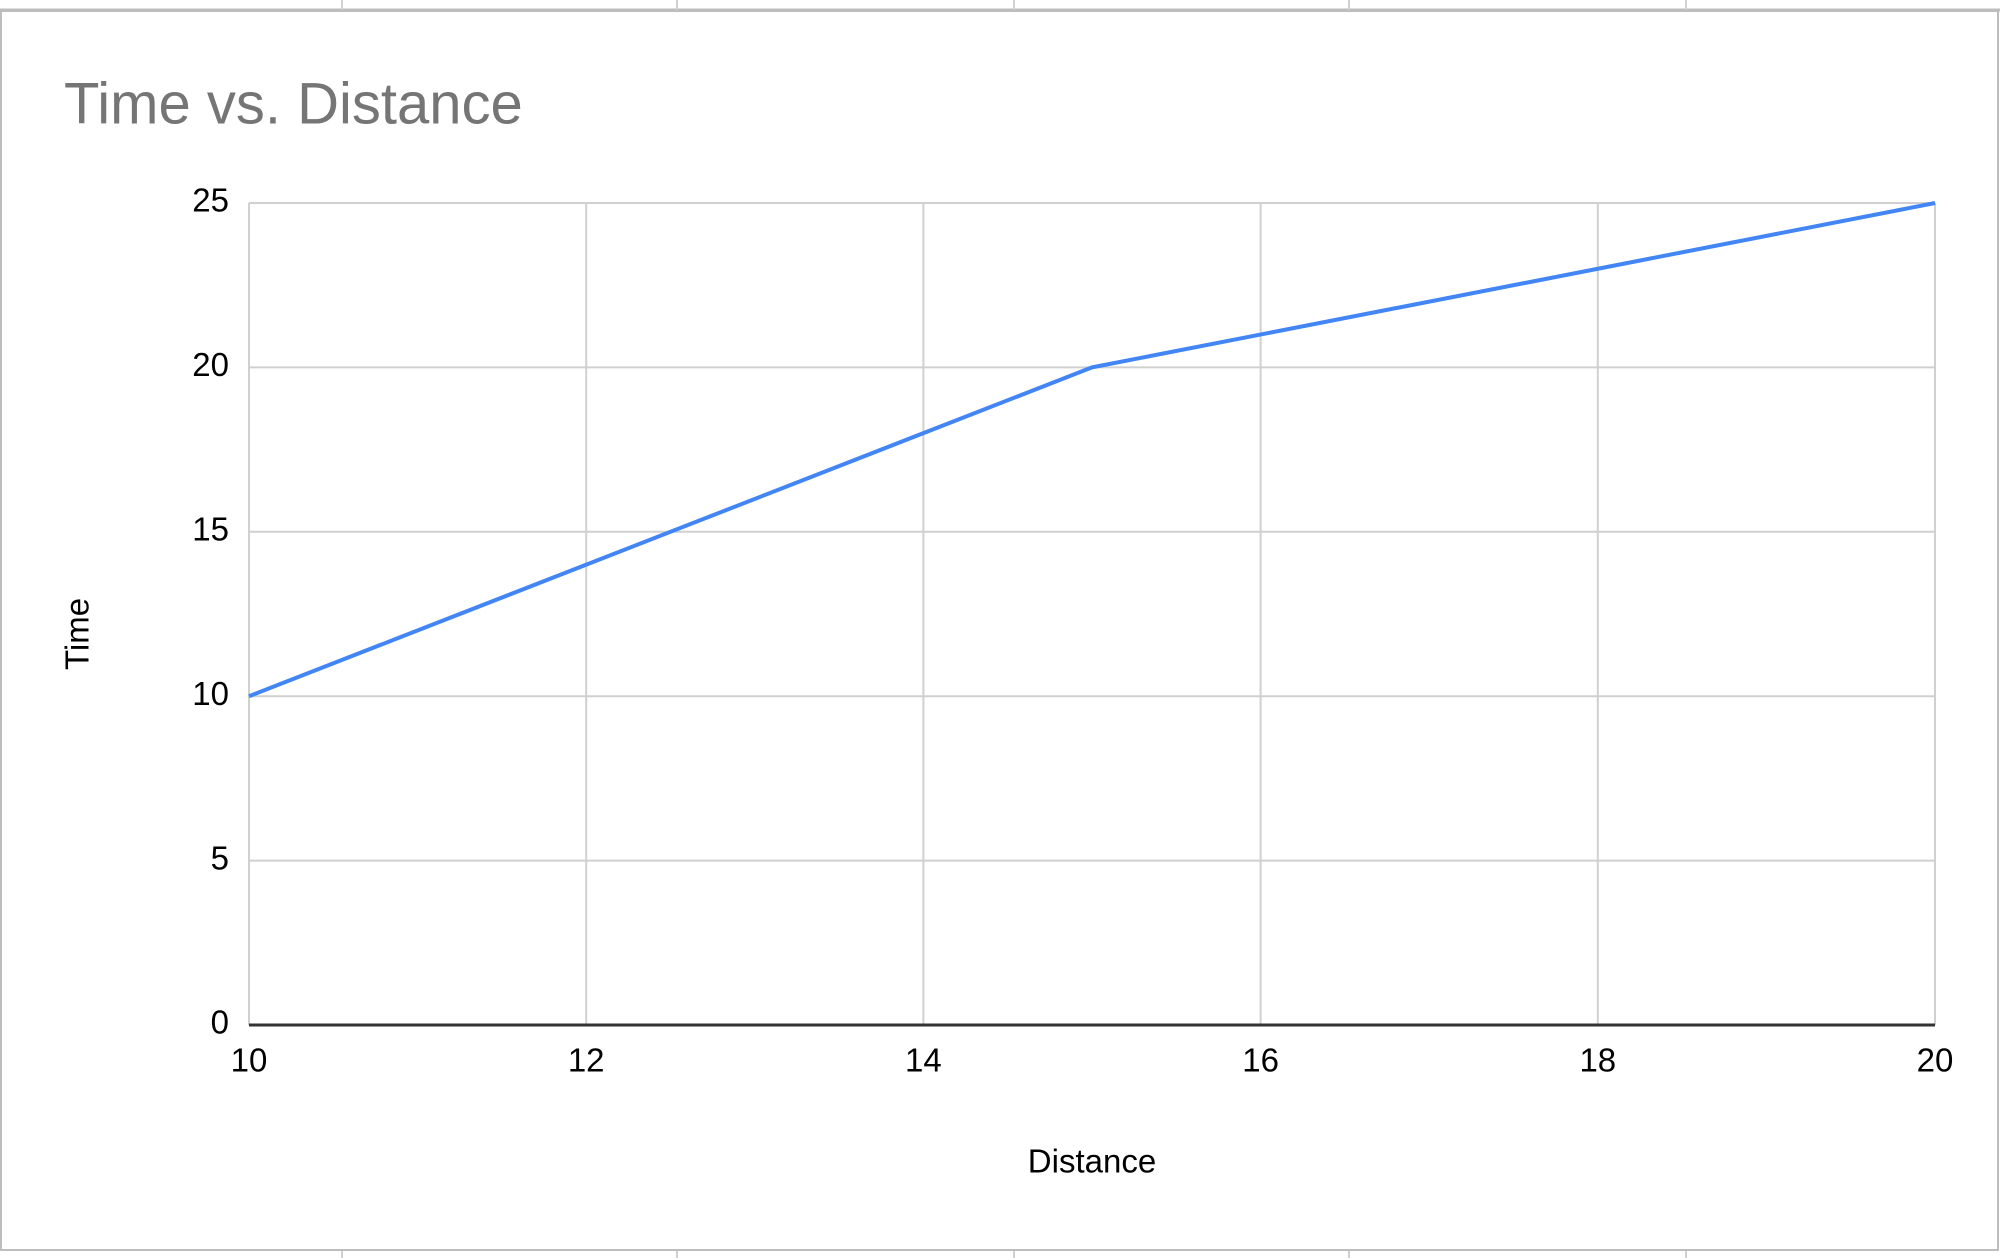 Image resolution: width=2000 pixels, height=1258 pixels. What do you see at coordinates (249, 1060) in the screenshot?
I see `x-tick-label: 10` at bounding box center [249, 1060].